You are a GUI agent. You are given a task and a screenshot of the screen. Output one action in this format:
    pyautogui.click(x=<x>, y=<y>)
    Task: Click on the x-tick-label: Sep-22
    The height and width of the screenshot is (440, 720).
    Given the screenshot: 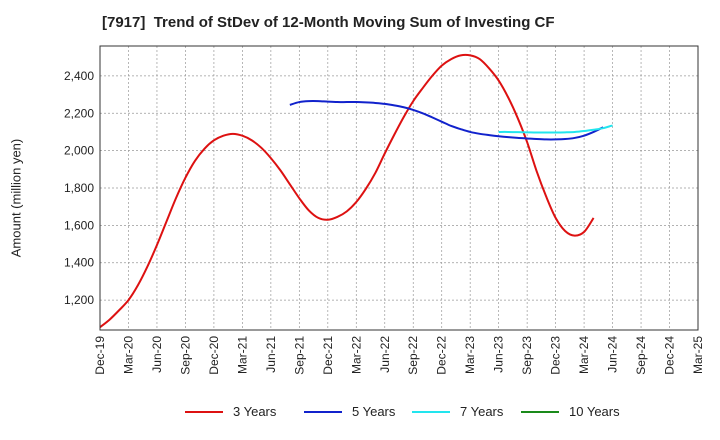 What is the action you would take?
    pyautogui.click(x=413, y=355)
    